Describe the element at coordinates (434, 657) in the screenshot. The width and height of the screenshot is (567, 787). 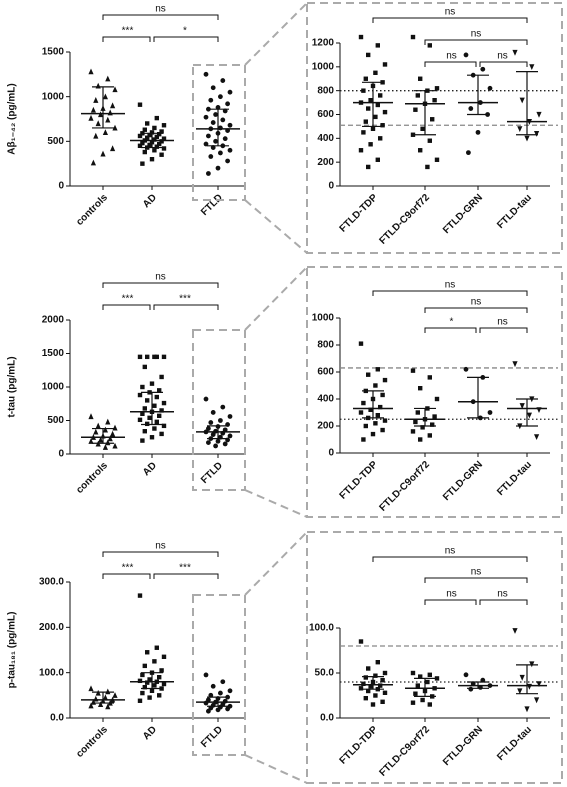
I see `detail-box` at that location.